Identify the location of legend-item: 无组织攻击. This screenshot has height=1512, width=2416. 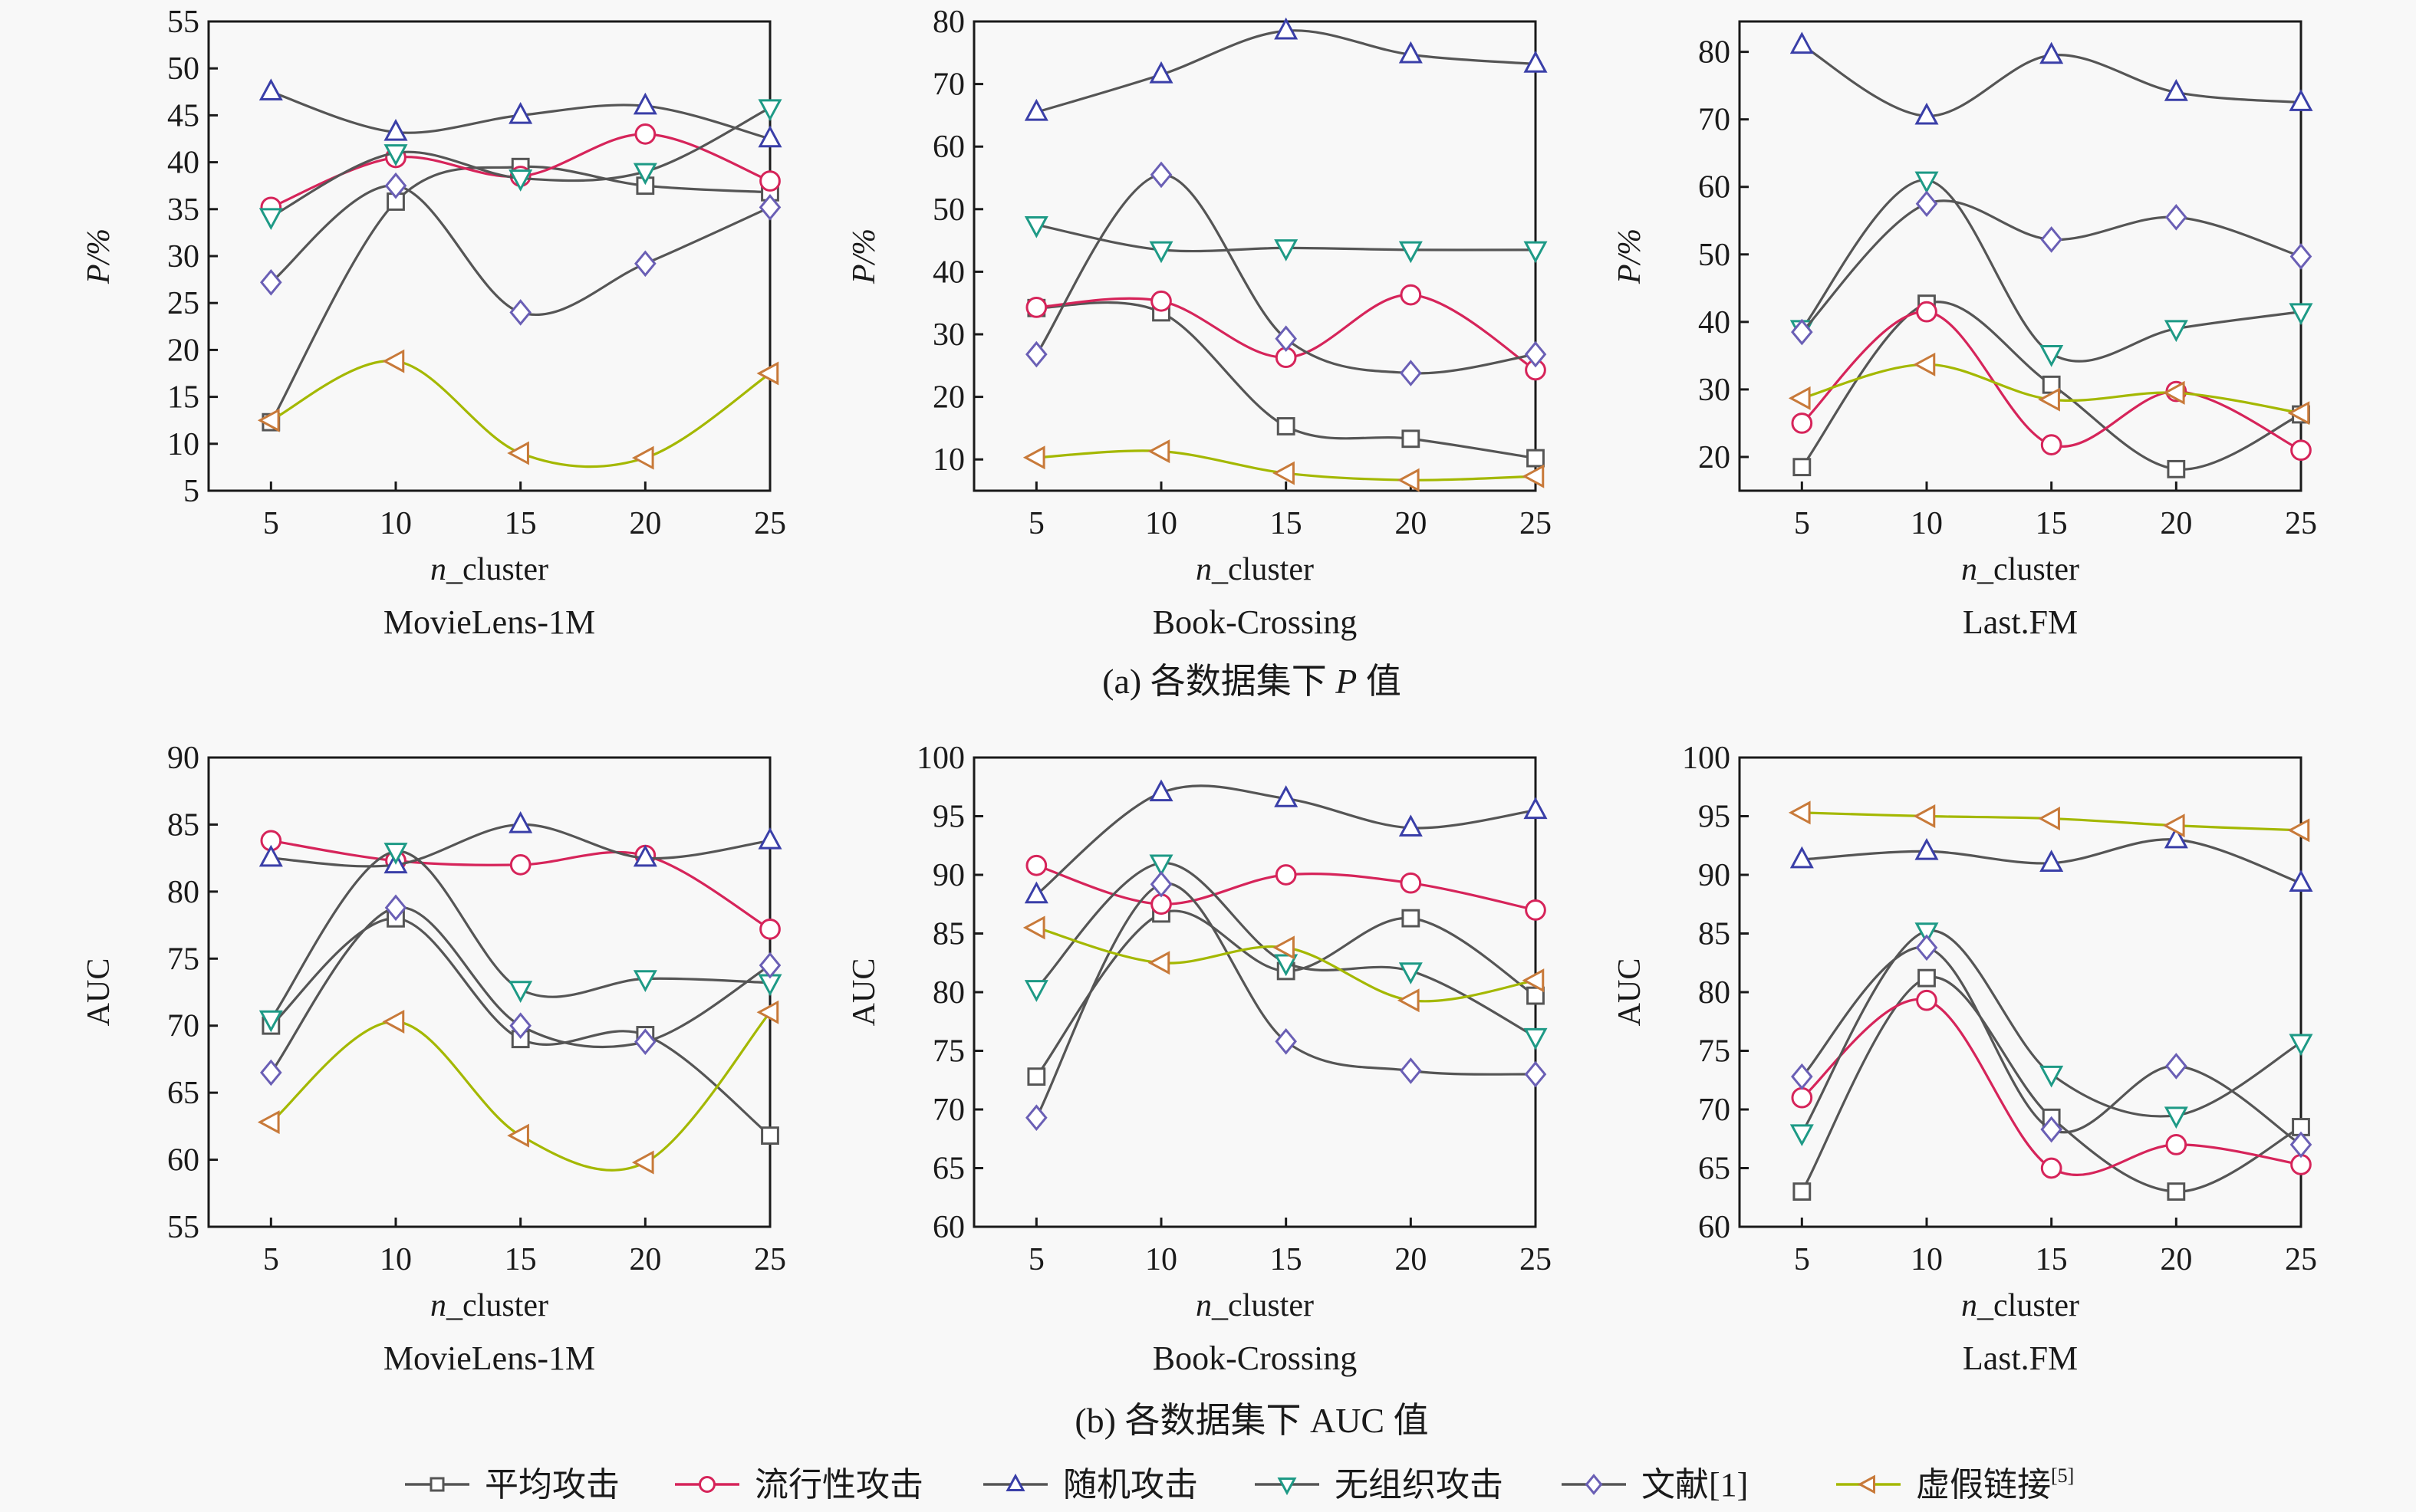
(1379, 1485).